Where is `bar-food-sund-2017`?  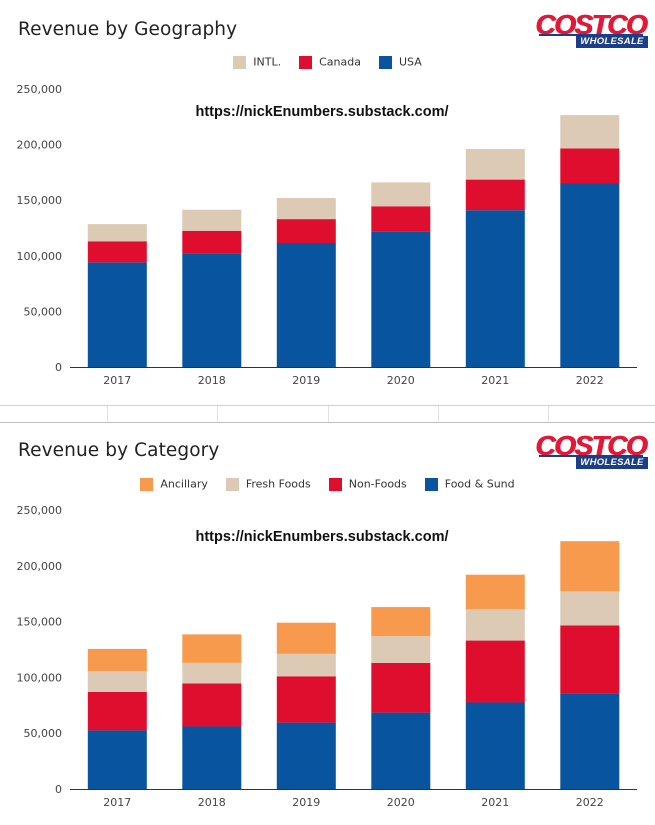 bar-food-sund-2017 is located at coordinates (117, 759).